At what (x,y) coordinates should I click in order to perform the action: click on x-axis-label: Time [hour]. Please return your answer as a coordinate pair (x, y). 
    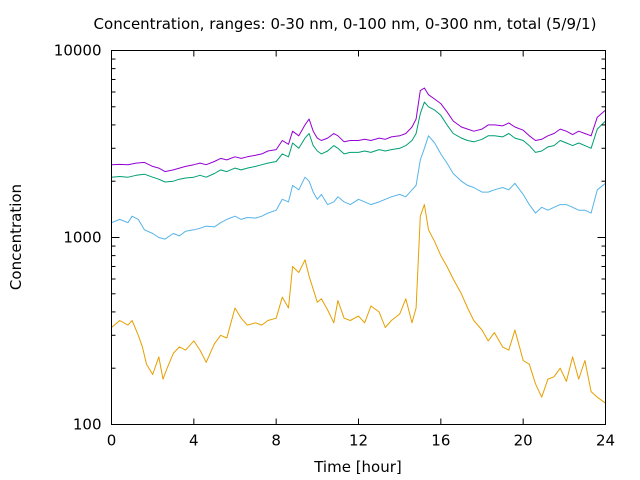
    Looking at the image, I should click on (357, 467).